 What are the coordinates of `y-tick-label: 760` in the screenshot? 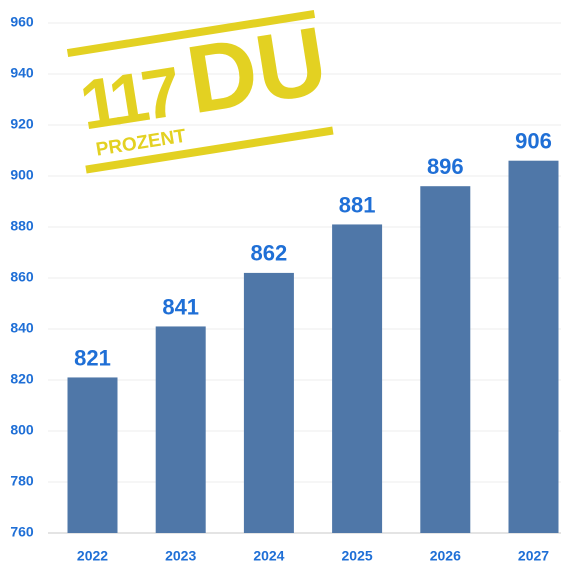 It's located at (22, 532).